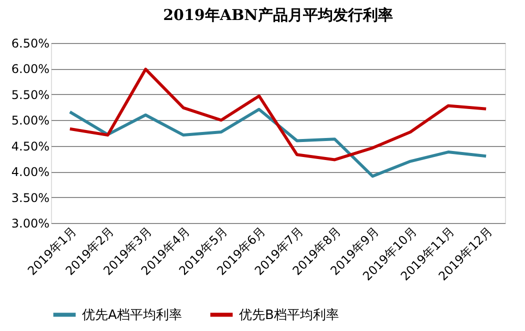 This screenshot has width=525, height=331. Describe the element at coordinates (30, 121) in the screenshot. I see `y-tick-label: 5.00%` at that location.